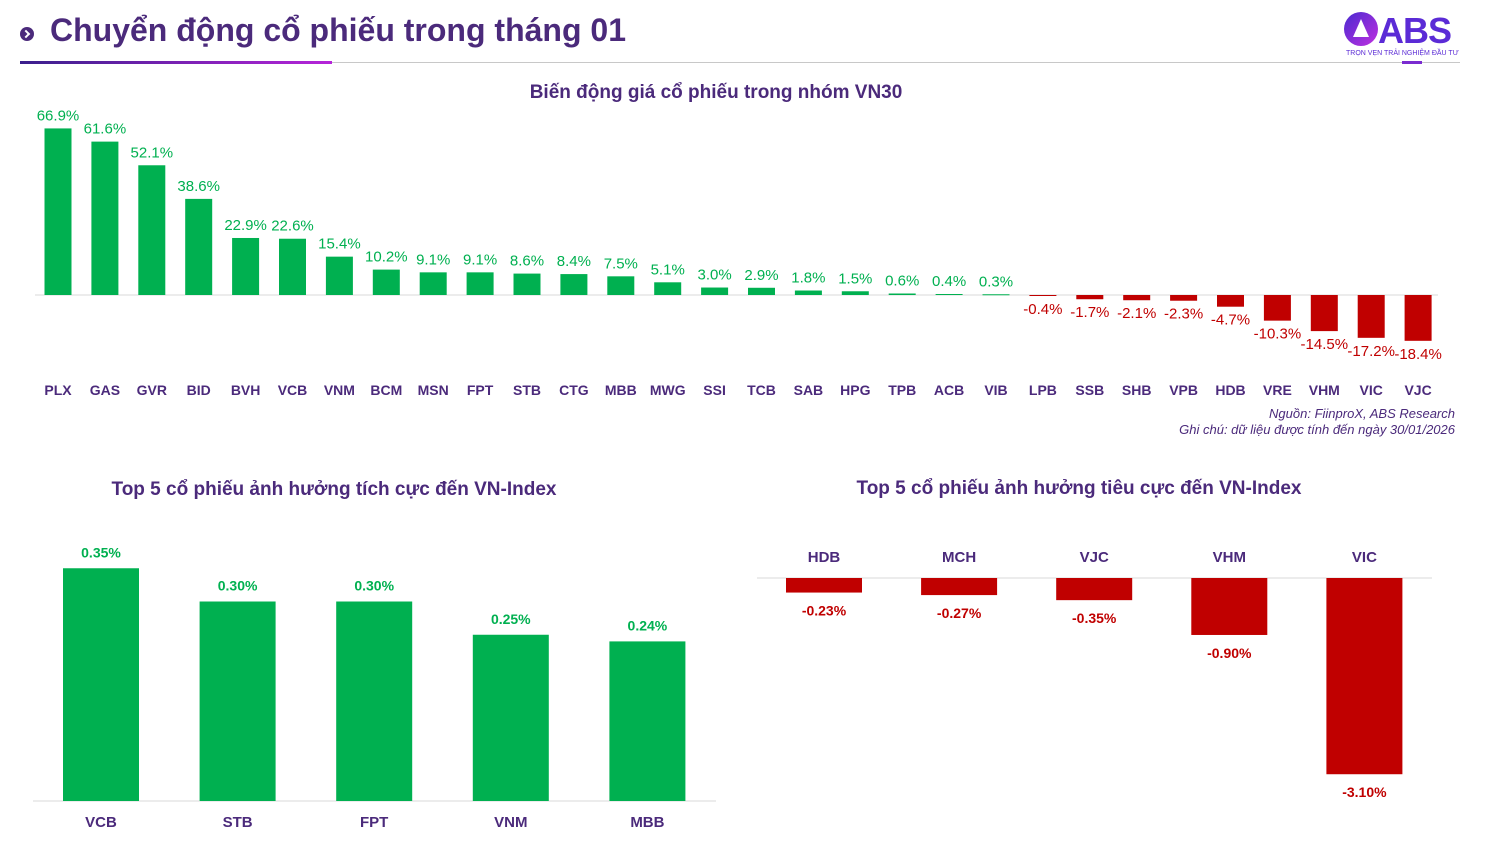 This screenshot has width=1488, height=843. I want to click on tick-label-GVR: GVR, so click(152, 390).